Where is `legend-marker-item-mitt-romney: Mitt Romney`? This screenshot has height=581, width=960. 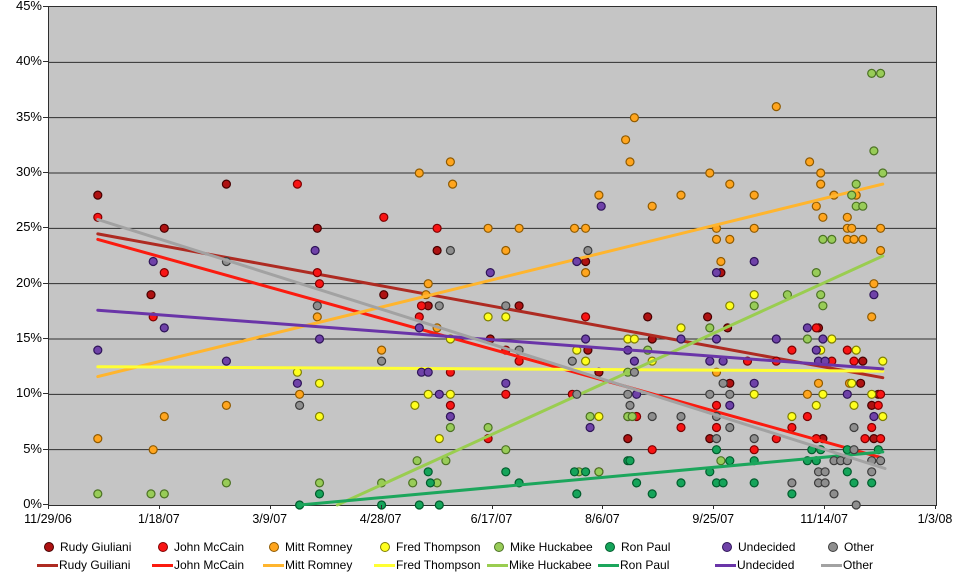 legend-marker-item-mitt-romney: Mitt Romney is located at coordinates (310, 547).